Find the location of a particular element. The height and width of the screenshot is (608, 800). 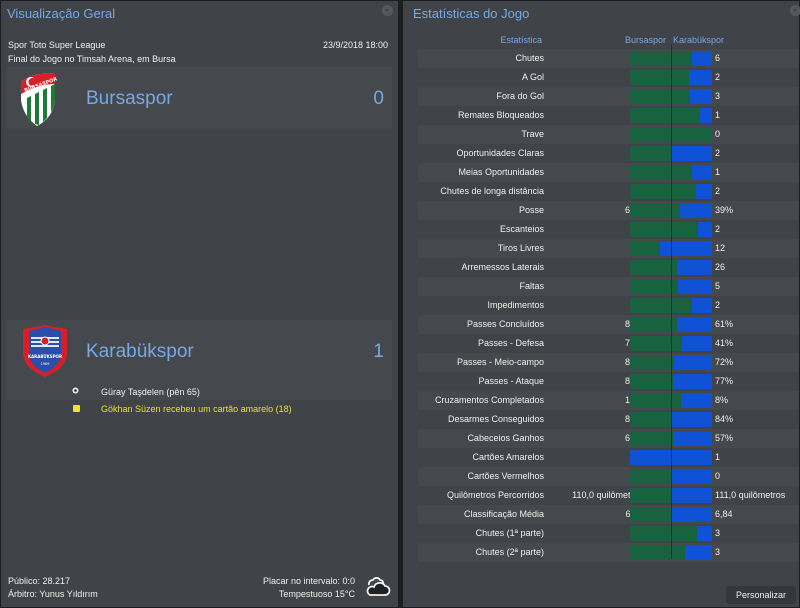

stat-label: Escanteios is located at coordinates (521, 229).